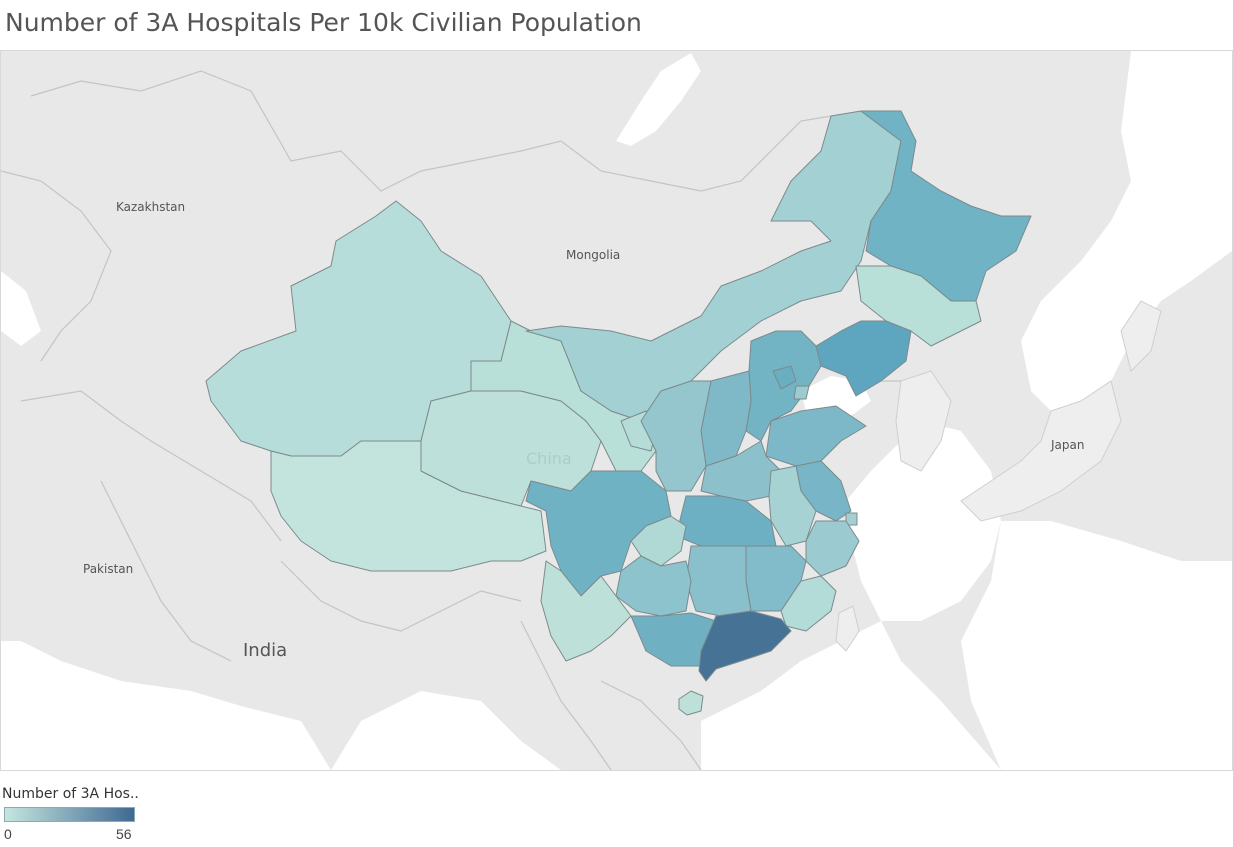  I want to click on label-china: China, so click(549, 458).